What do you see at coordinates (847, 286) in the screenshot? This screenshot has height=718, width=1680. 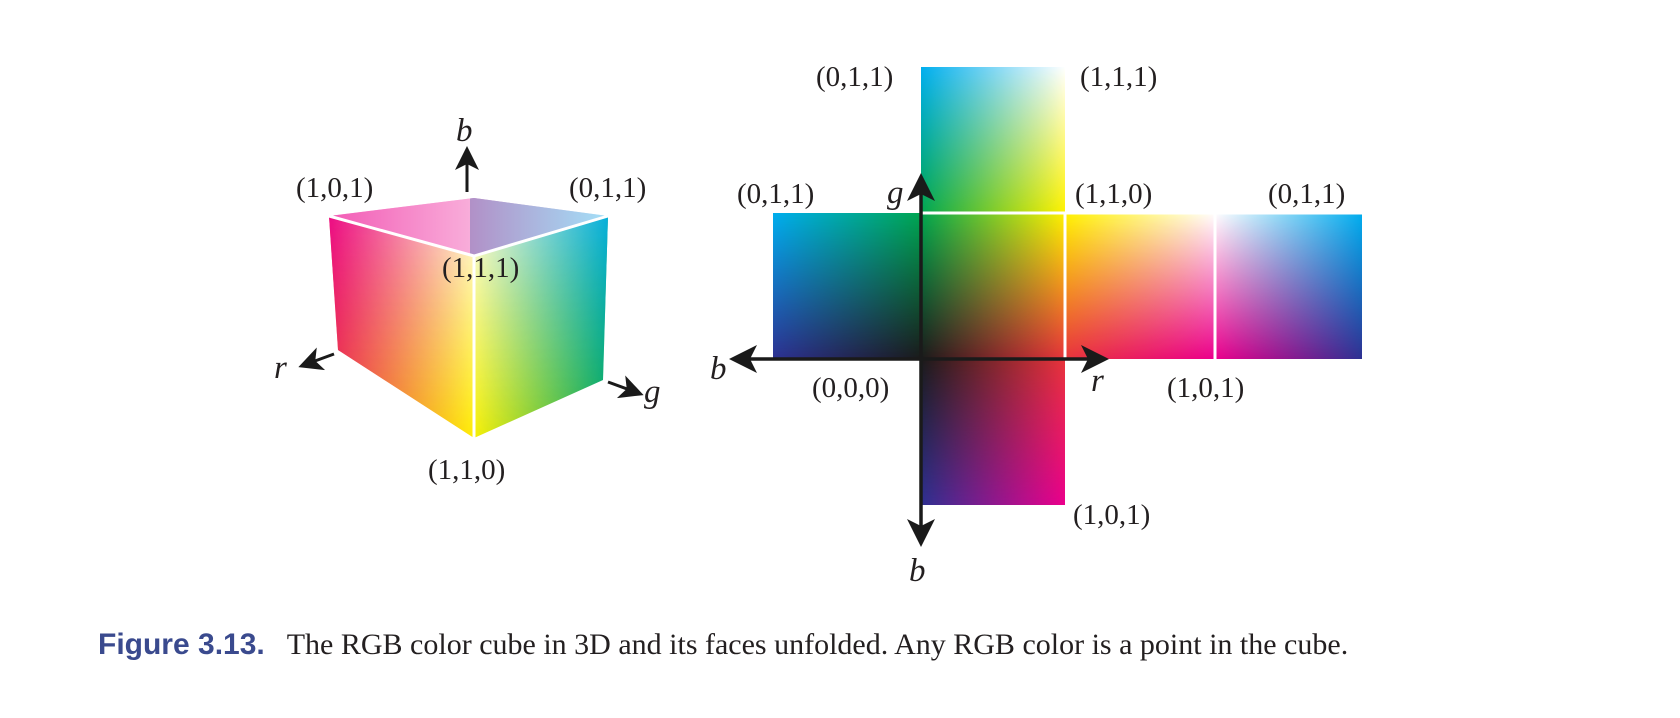 I see `unfolded-face-left` at bounding box center [847, 286].